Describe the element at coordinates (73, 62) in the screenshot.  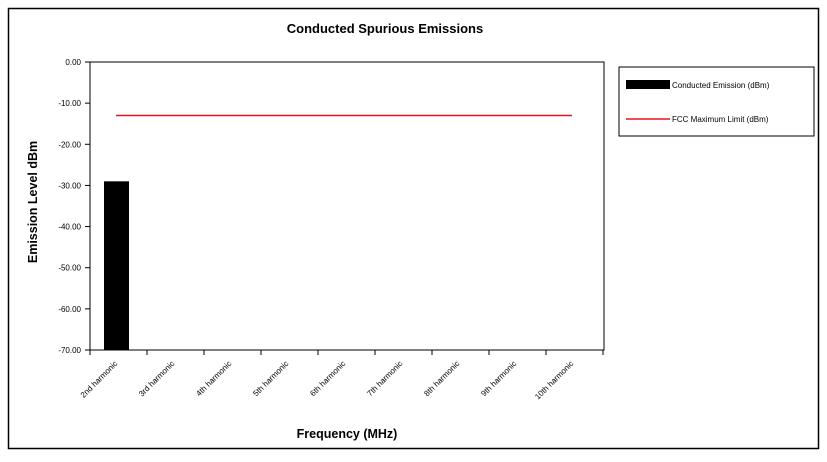
I see `y-tick-label: 0.00` at that location.